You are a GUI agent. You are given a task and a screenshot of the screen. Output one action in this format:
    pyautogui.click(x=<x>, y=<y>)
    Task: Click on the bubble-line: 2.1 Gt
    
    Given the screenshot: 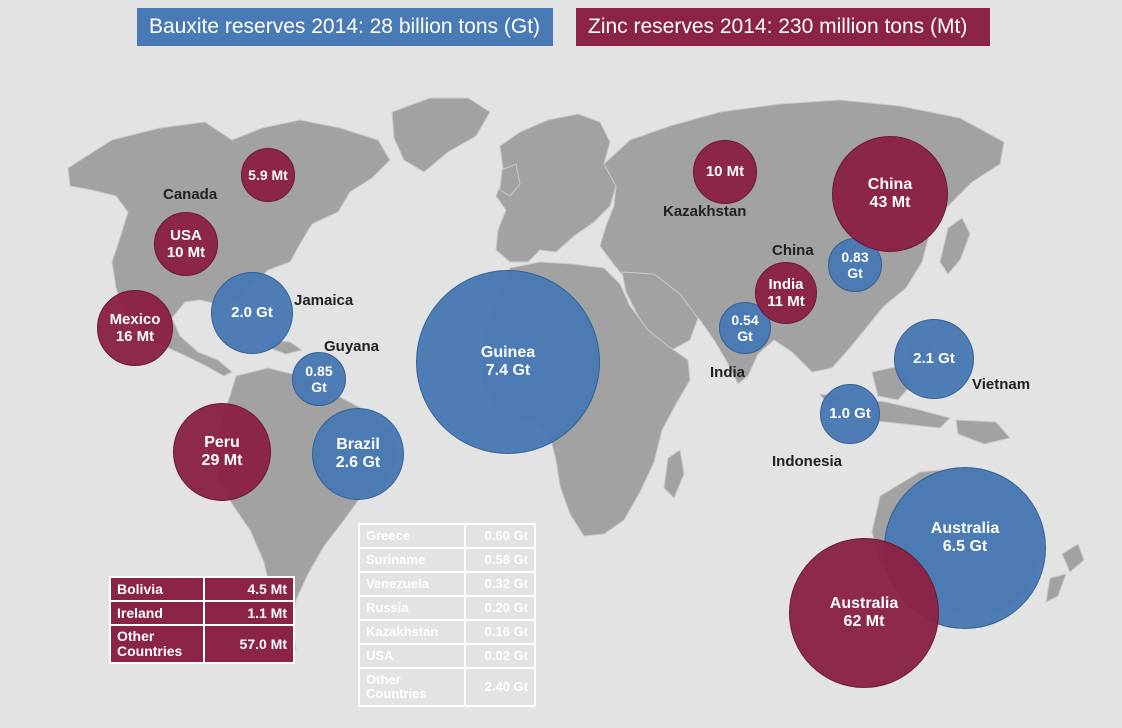 What is the action you would take?
    pyautogui.click(x=934, y=359)
    